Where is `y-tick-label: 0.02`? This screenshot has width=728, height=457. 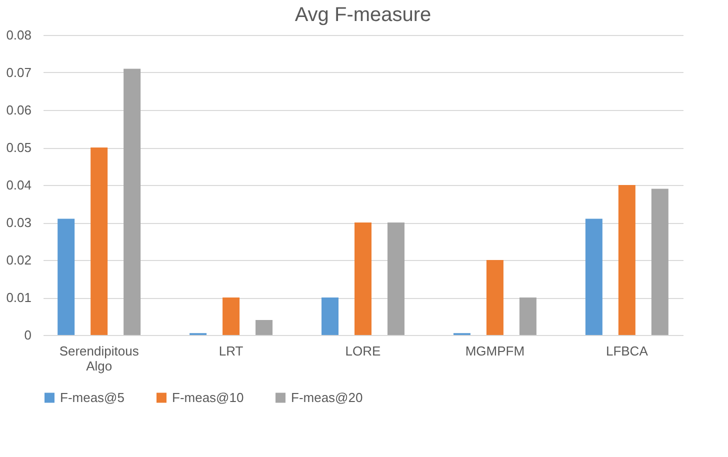
y-tick-label: 0.02 is located at coordinates (19, 260).